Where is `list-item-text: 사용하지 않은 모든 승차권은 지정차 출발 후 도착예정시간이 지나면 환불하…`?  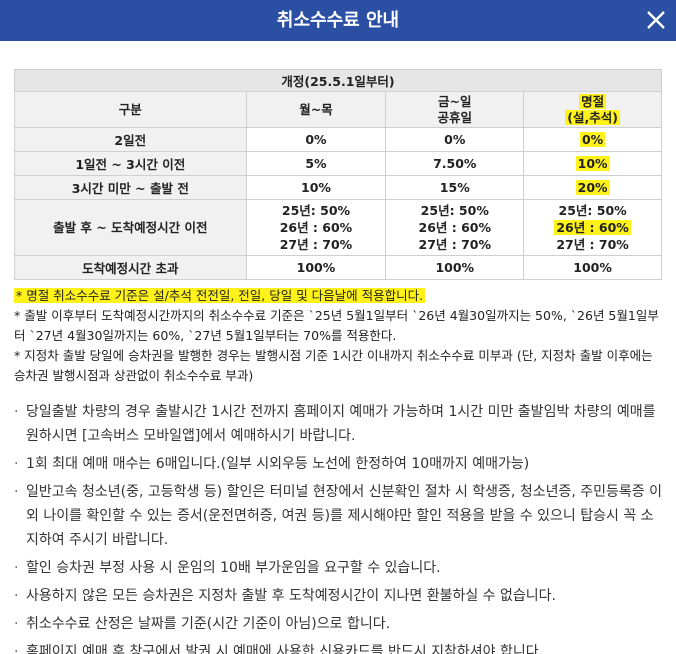
list-item-text: 사용하지 않은 모든 승차권은 지정차 출발 후 도착예정시간이 지나면 환불하… is located at coordinates (291, 596).